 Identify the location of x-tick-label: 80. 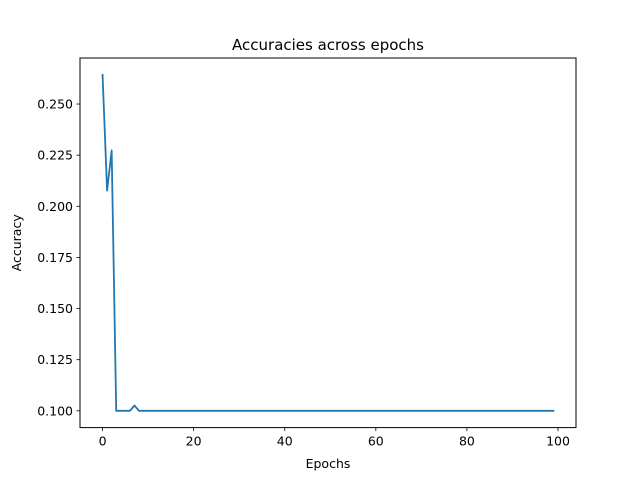
(467, 441).